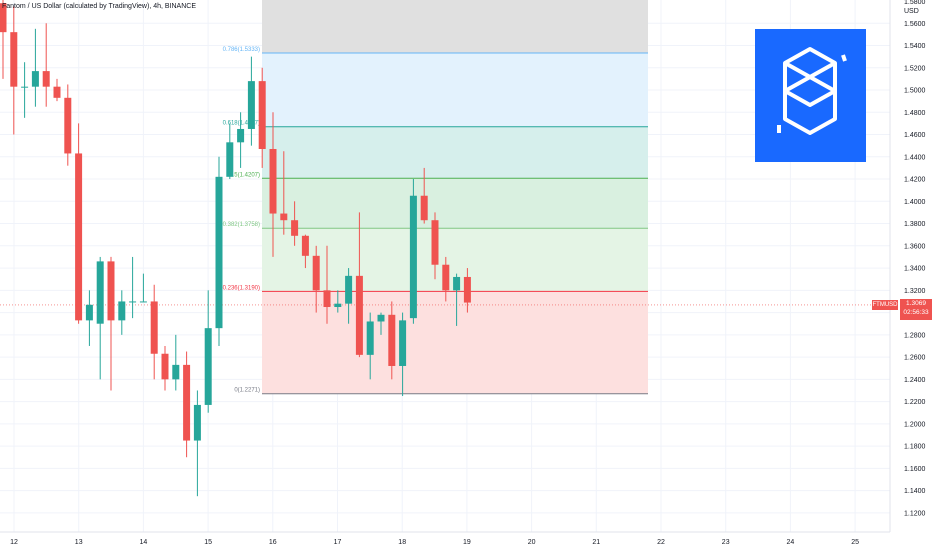 This screenshot has width=932, height=550. I want to click on y-tick-label: 1.3200, so click(915, 291).